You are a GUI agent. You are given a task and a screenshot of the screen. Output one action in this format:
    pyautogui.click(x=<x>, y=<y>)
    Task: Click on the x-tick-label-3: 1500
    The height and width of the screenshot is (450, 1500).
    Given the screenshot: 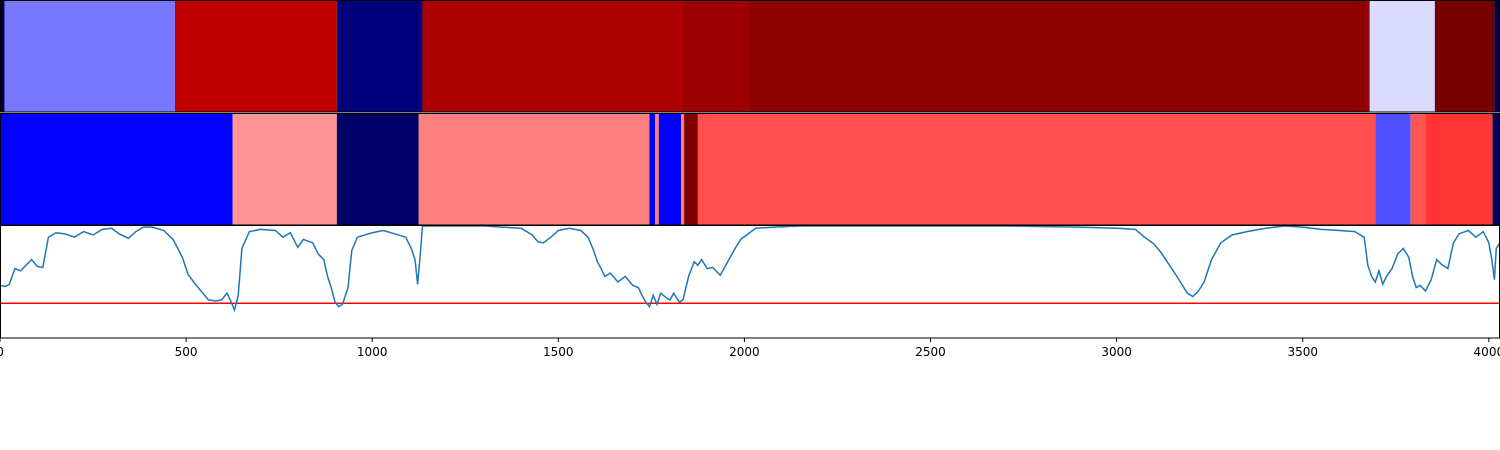 What is the action you would take?
    pyautogui.click(x=558, y=352)
    